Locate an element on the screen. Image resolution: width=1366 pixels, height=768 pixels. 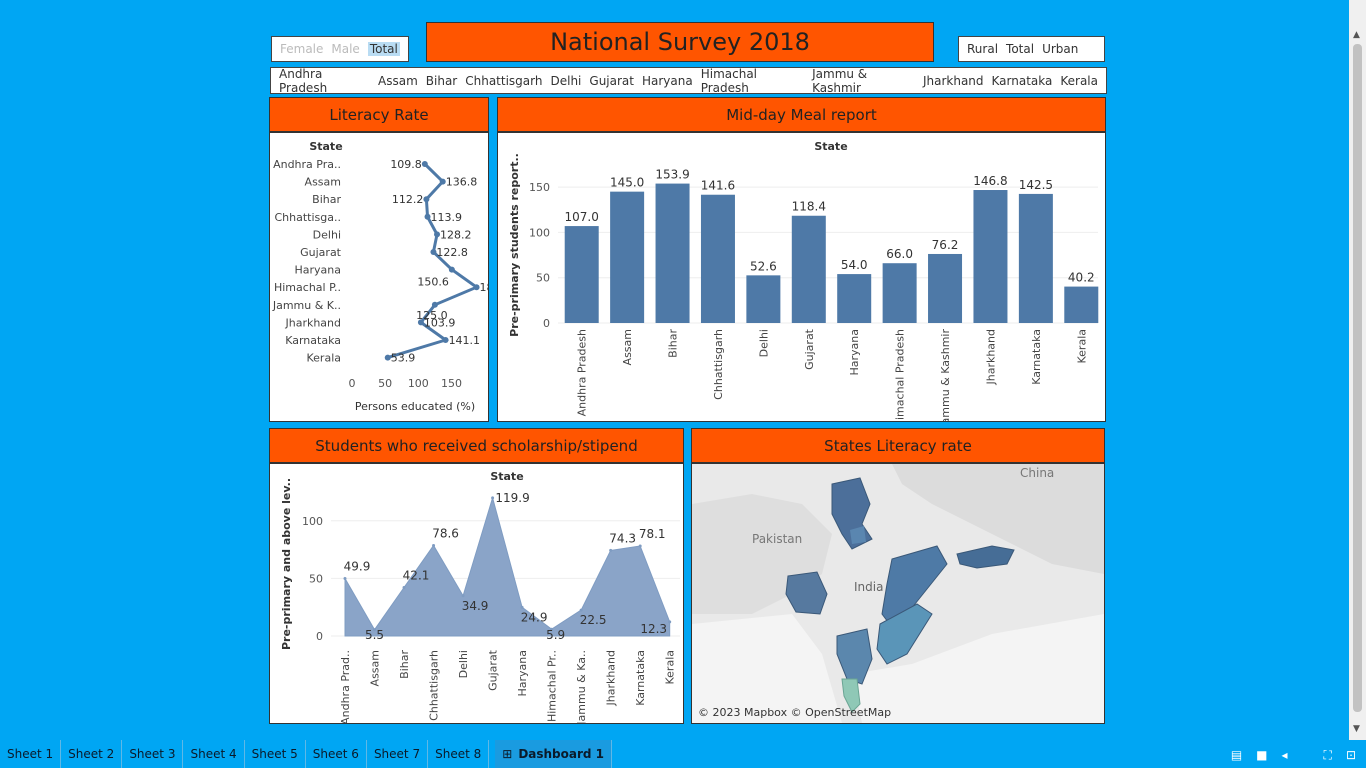
state-filter-item: Himachal Pradesh is located at coordinates (729, 80).